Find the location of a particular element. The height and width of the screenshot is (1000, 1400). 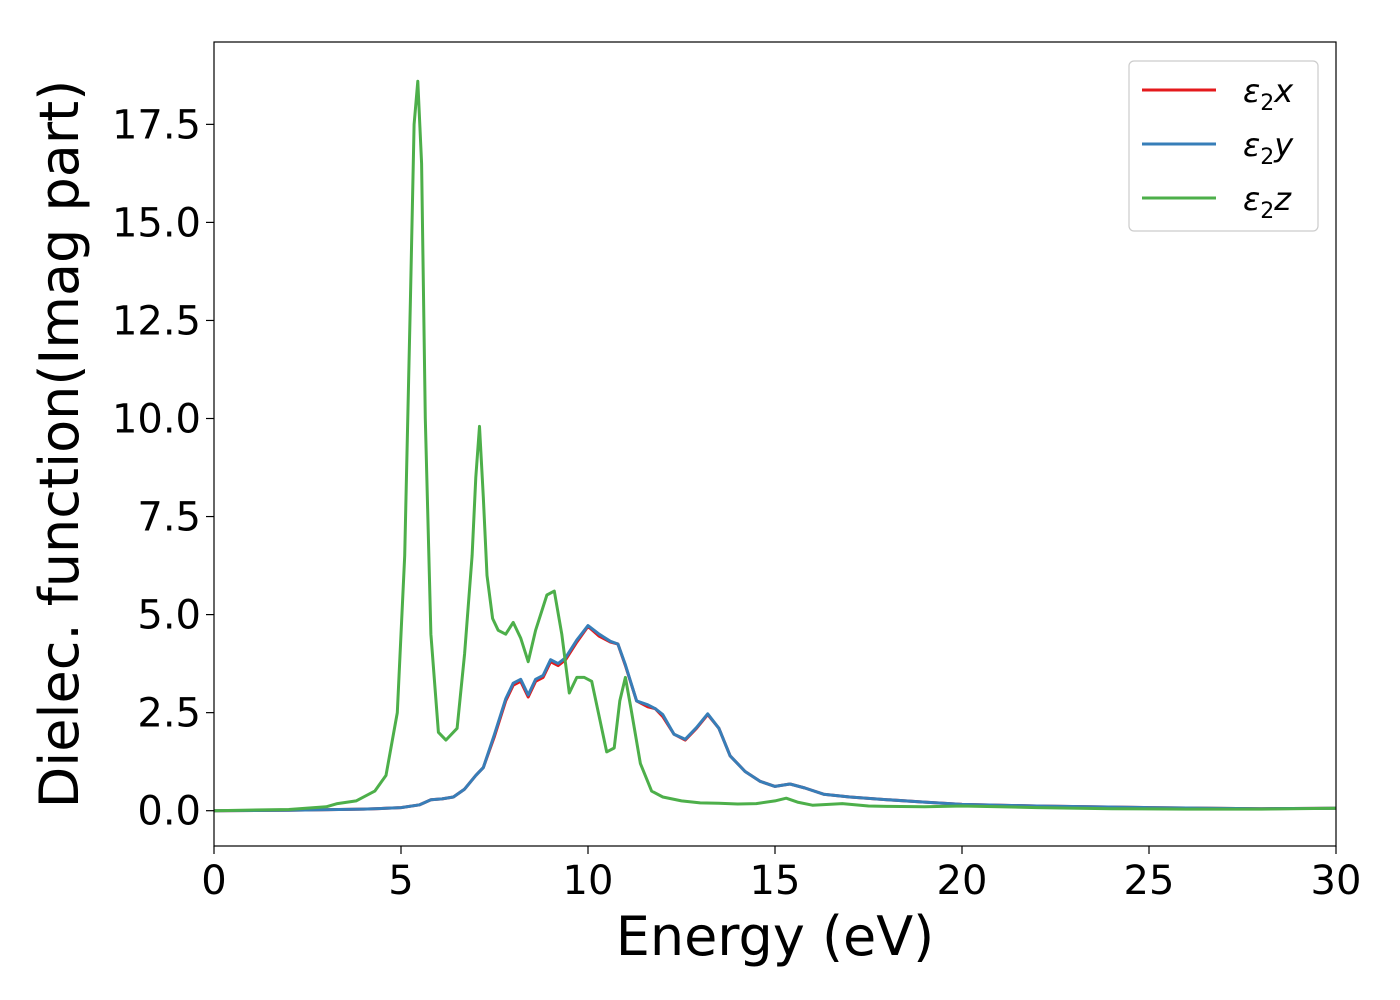

y-tick-label: 17.5 is located at coordinates (156, 125).